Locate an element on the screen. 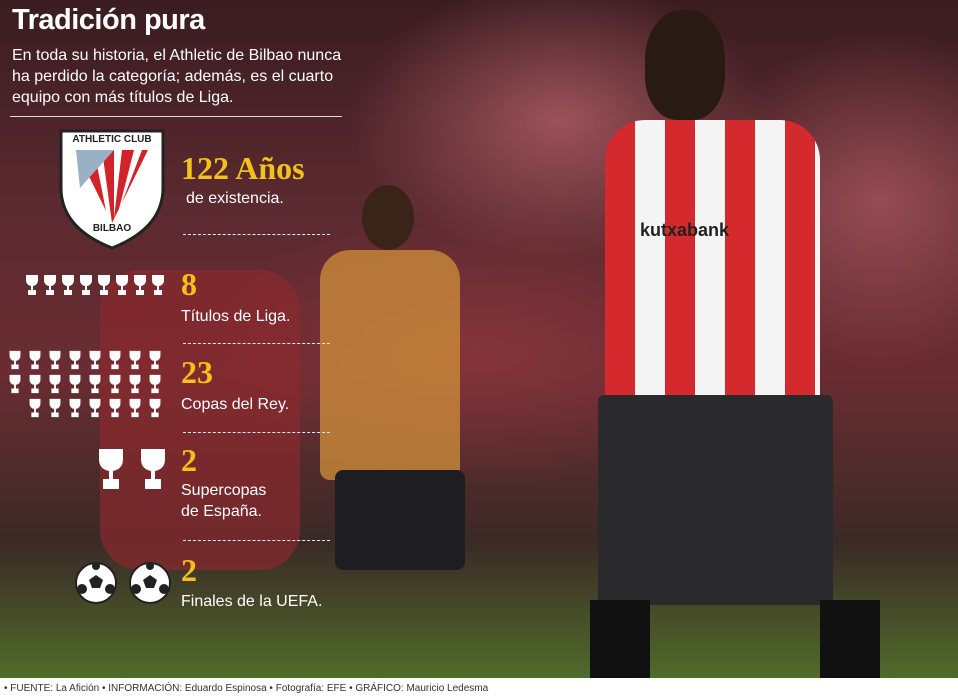 Image resolution: width=958 pixels, height=699 pixels. stat-copa-value: 23 is located at coordinates (197, 372).